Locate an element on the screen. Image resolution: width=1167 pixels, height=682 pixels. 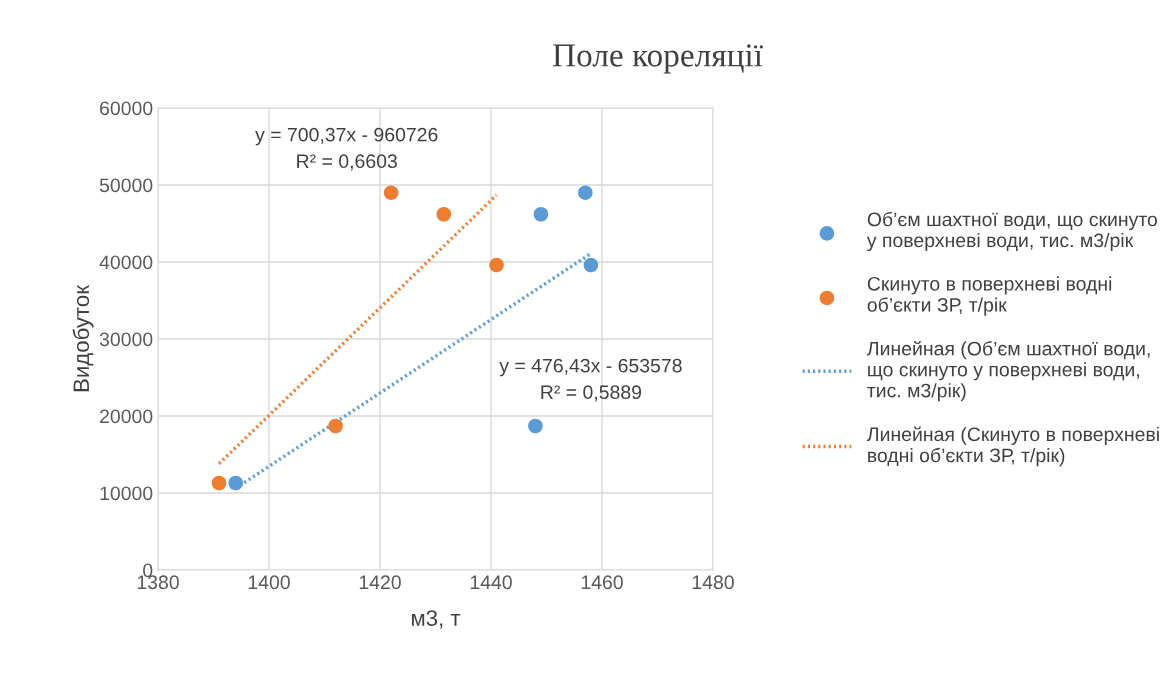
legend-label: Линейная (Скинуто в поверхневі водні об’єкти ЗР, т/рік) is located at coordinates (1012, 446).